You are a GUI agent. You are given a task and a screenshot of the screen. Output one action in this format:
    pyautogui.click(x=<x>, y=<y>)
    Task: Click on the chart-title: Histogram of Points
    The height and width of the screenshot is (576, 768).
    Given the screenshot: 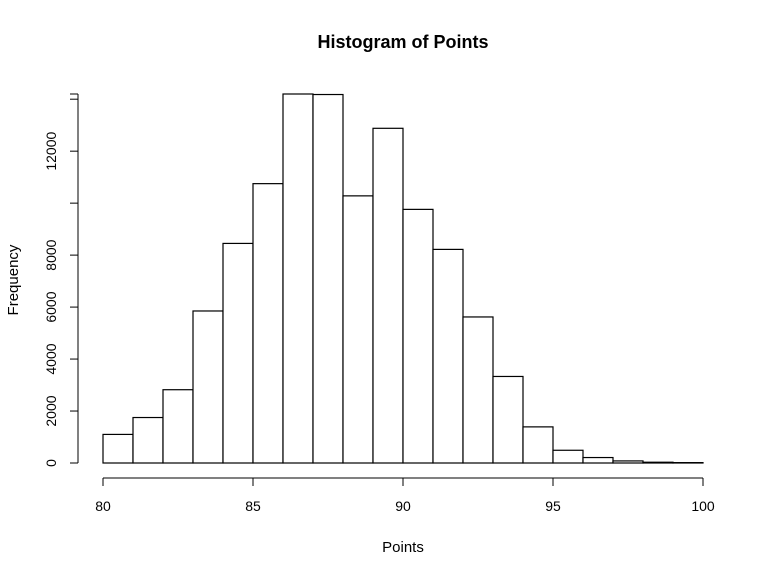 What is the action you would take?
    pyautogui.click(x=402, y=42)
    